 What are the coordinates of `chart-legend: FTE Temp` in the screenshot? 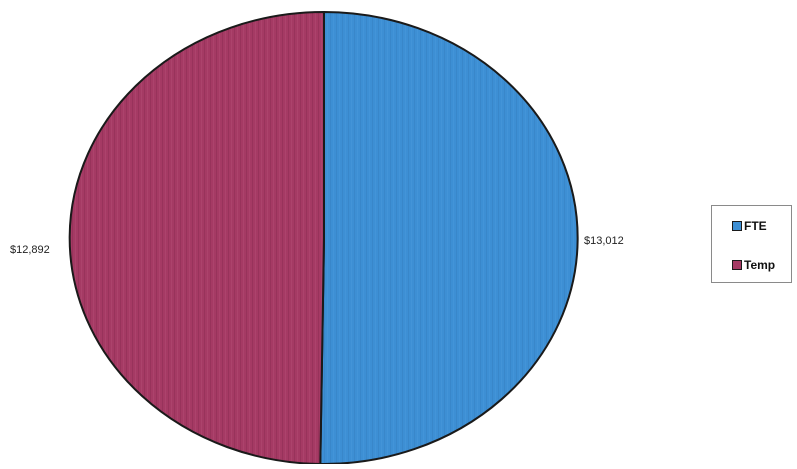 It's located at (751, 244).